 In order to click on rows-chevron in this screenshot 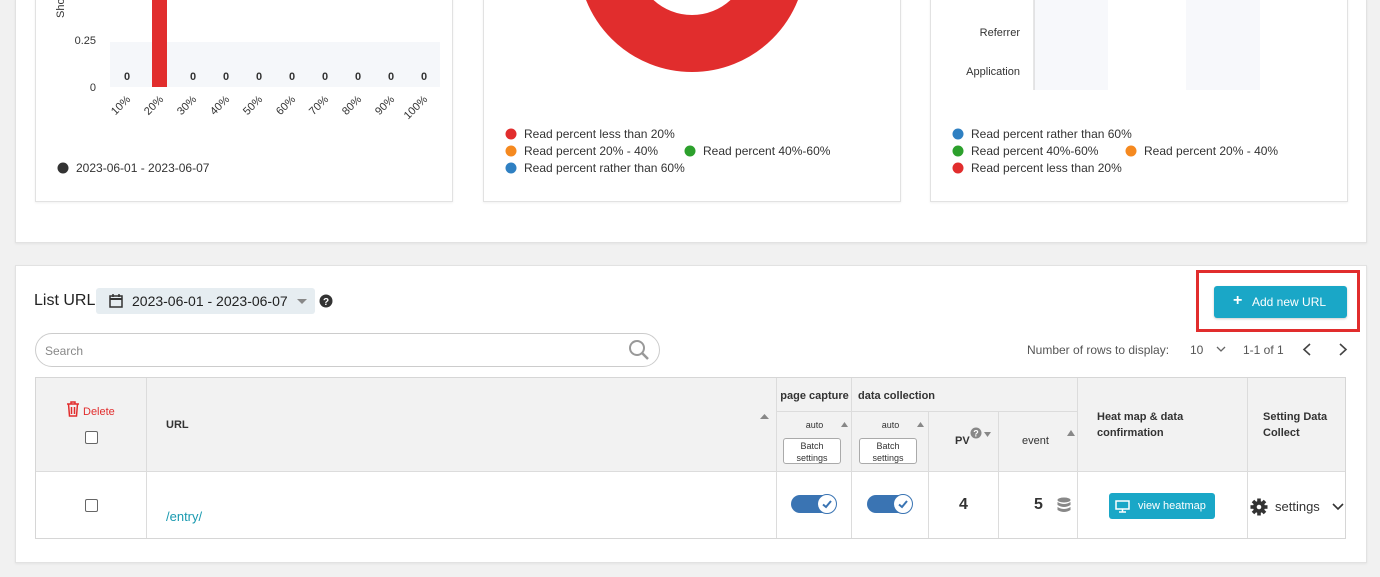, I will do `click(1221, 349)`.